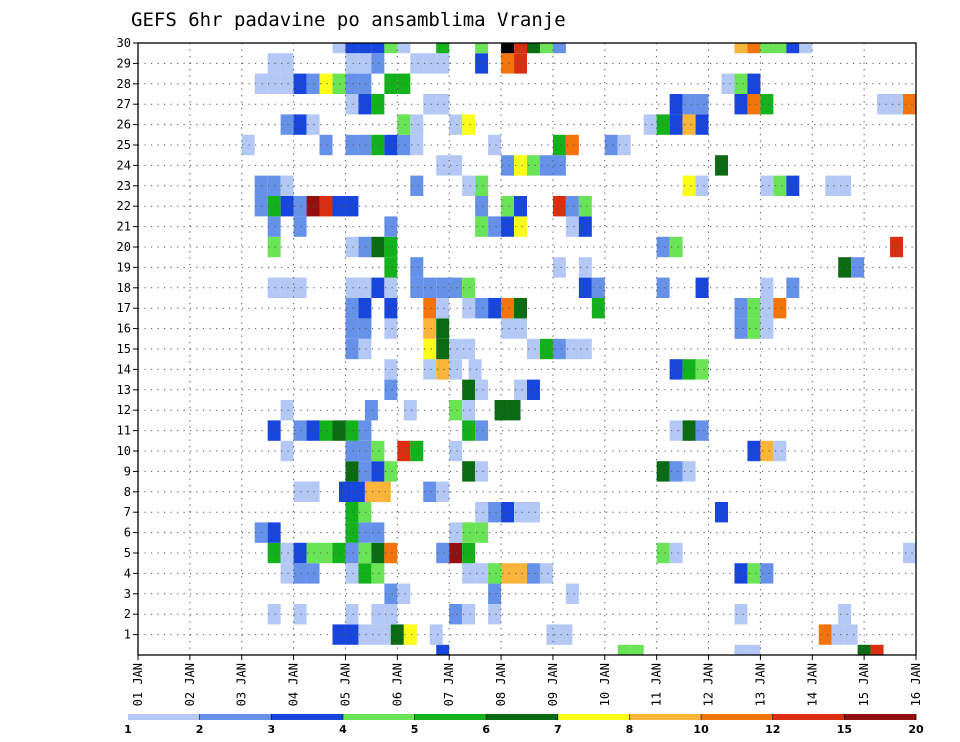 The image size is (960, 742). I want to click on colorbar-label: 4, so click(343, 729).